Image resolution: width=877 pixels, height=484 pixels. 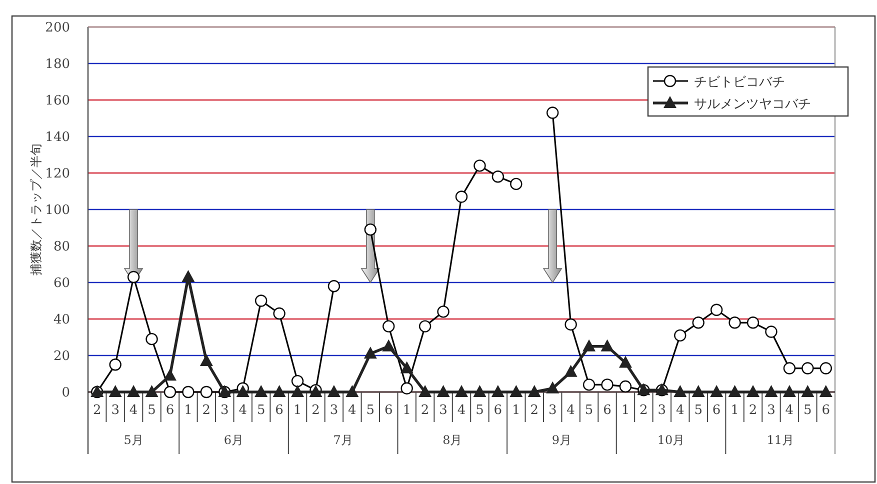 What do you see at coordinates (234, 440) in the screenshot?
I see `text: 6月` at bounding box center [234, 440].